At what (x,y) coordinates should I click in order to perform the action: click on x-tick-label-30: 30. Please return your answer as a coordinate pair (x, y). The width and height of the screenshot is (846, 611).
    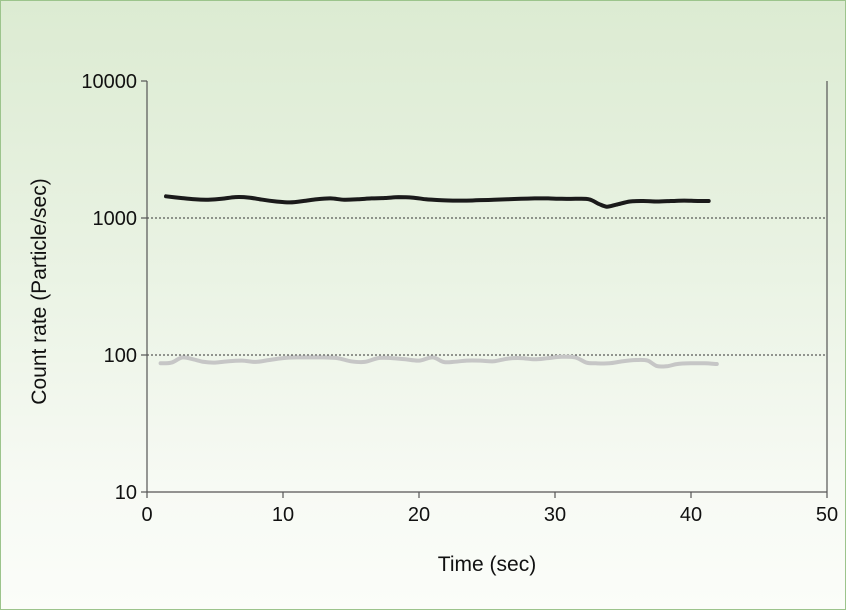
    Looking at the image, I should click on (555, 515).